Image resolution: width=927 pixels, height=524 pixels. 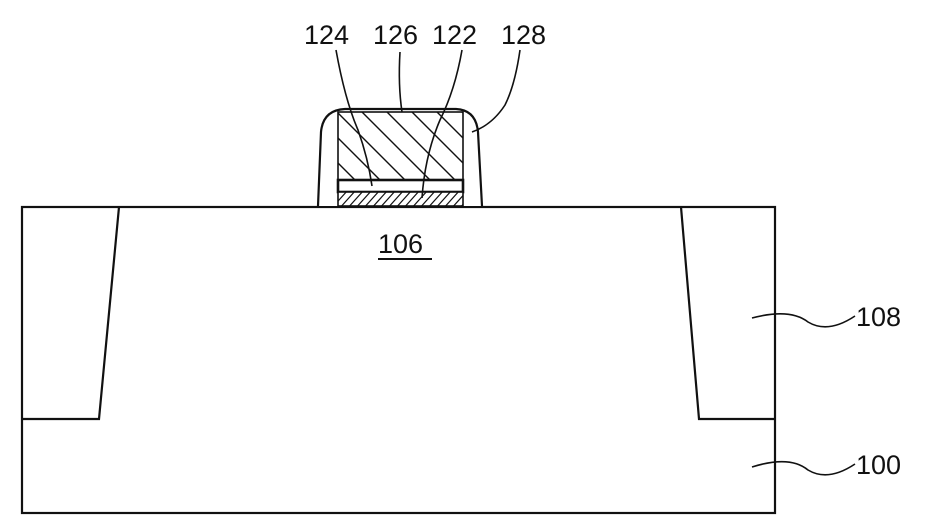 I want to click on label-122: 122, so click(x=454, y=35).